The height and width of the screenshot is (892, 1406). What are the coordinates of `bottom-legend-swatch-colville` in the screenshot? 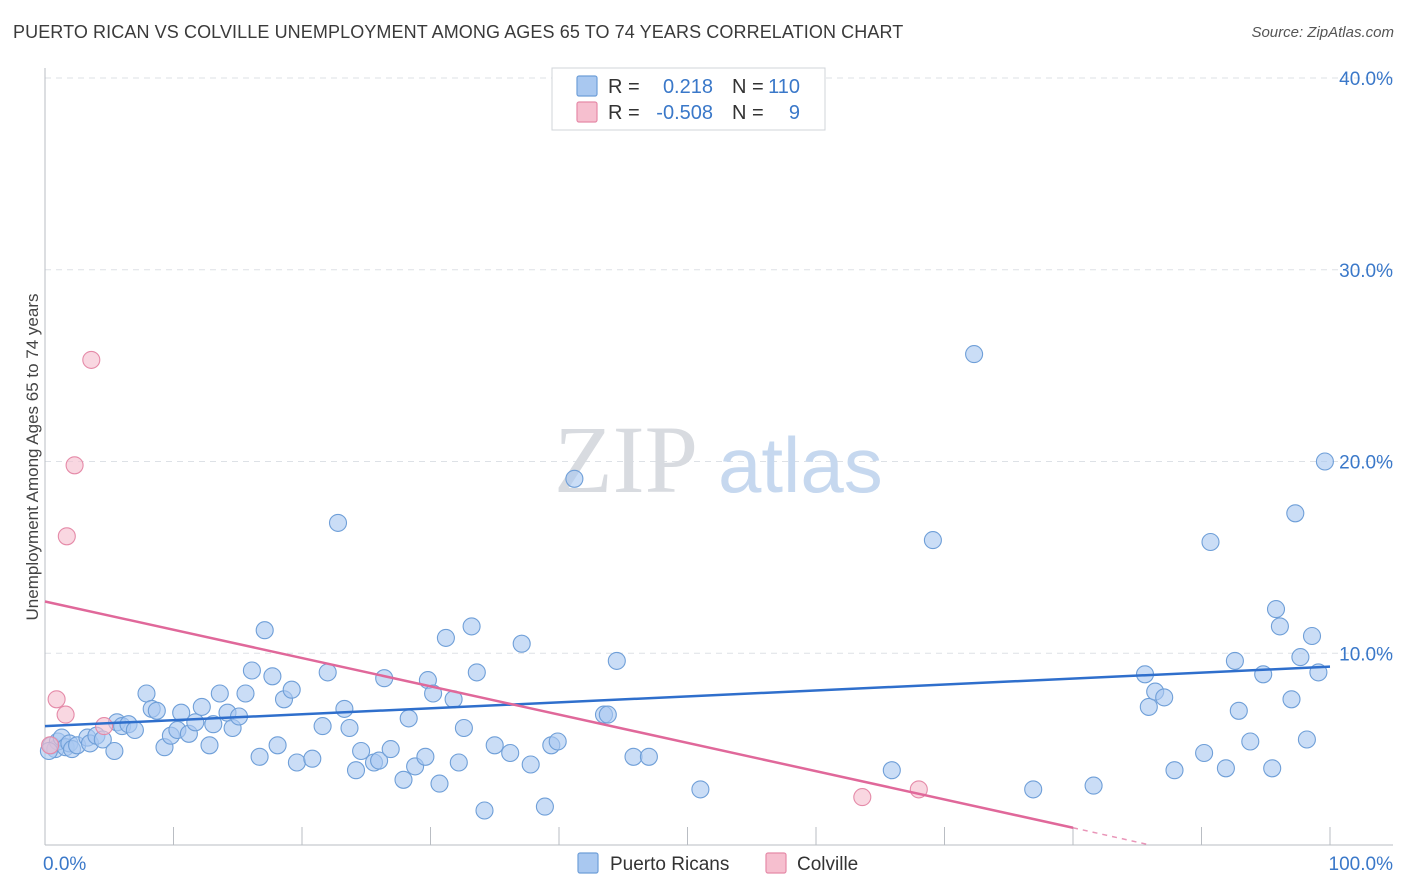 It's located at (776, 863).